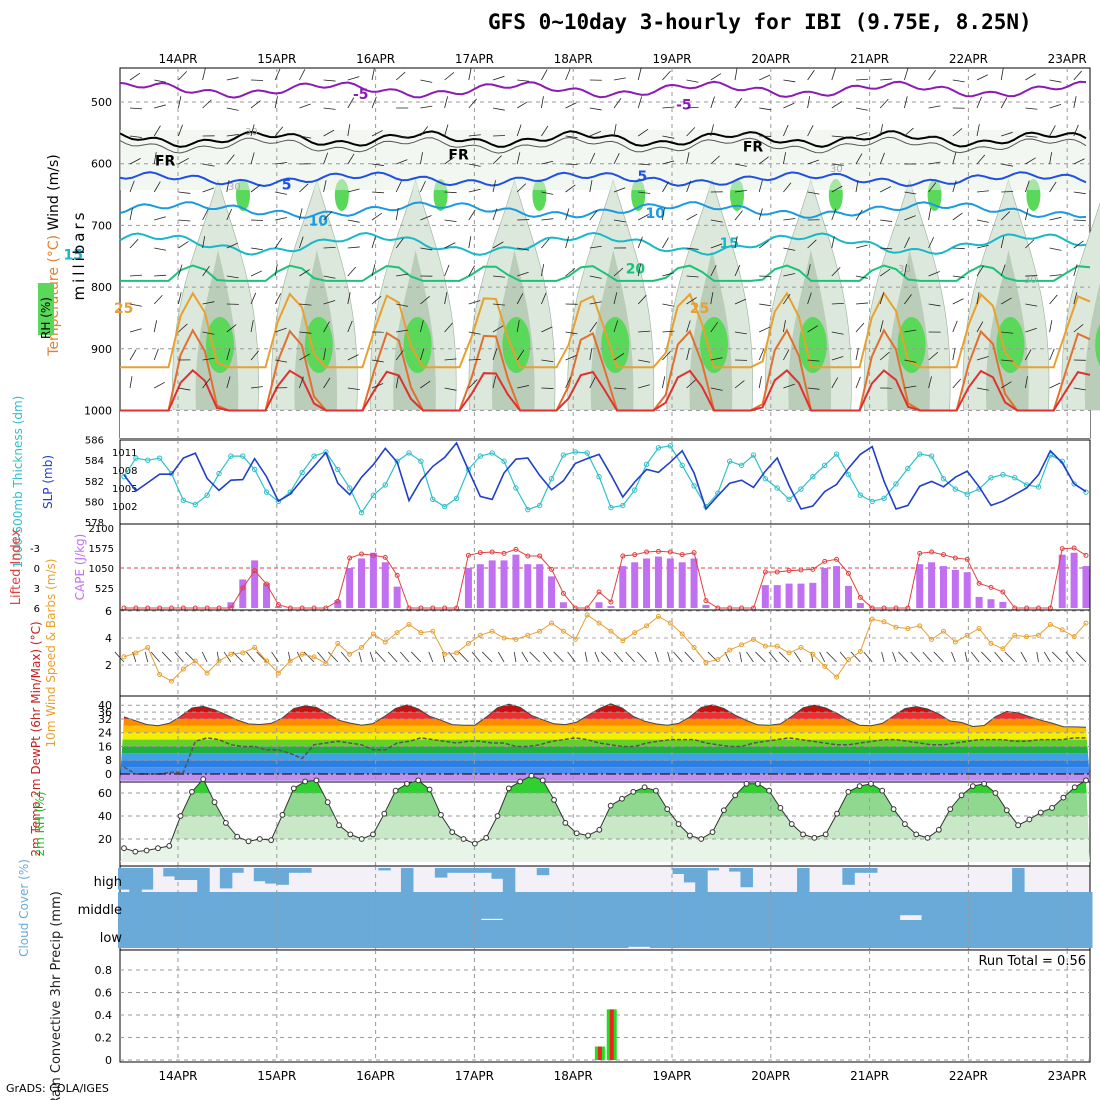 This screenshot has height=1100, width=1100. Describe the element at coordinates (177, 59) in the screenshot. I see `date-label-top: 14APR` at that location.